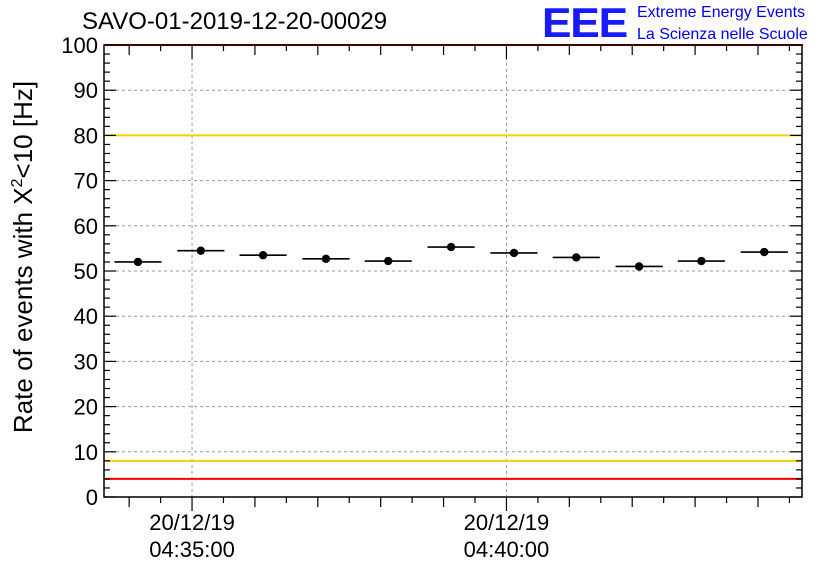 The width and height of the screenshot is (836, 572). Describe the element at coordinates (721, 12) in the screenshot. I see `logo-line-project: Extreme Energy Events` at that location.